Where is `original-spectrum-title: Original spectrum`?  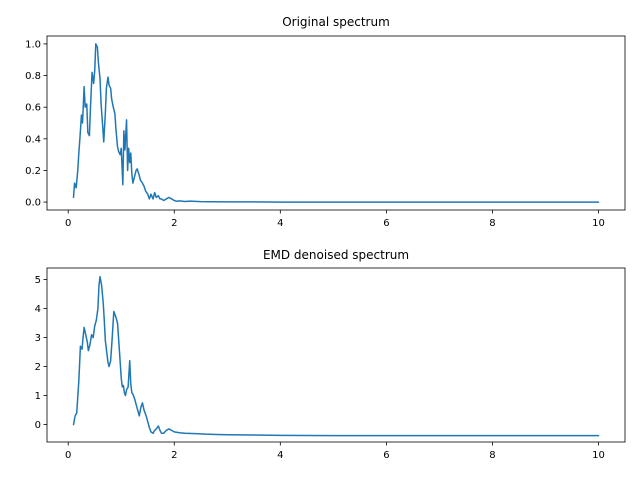
original-spectrum-title: Original spectrum is located at coordinates (336, 22).